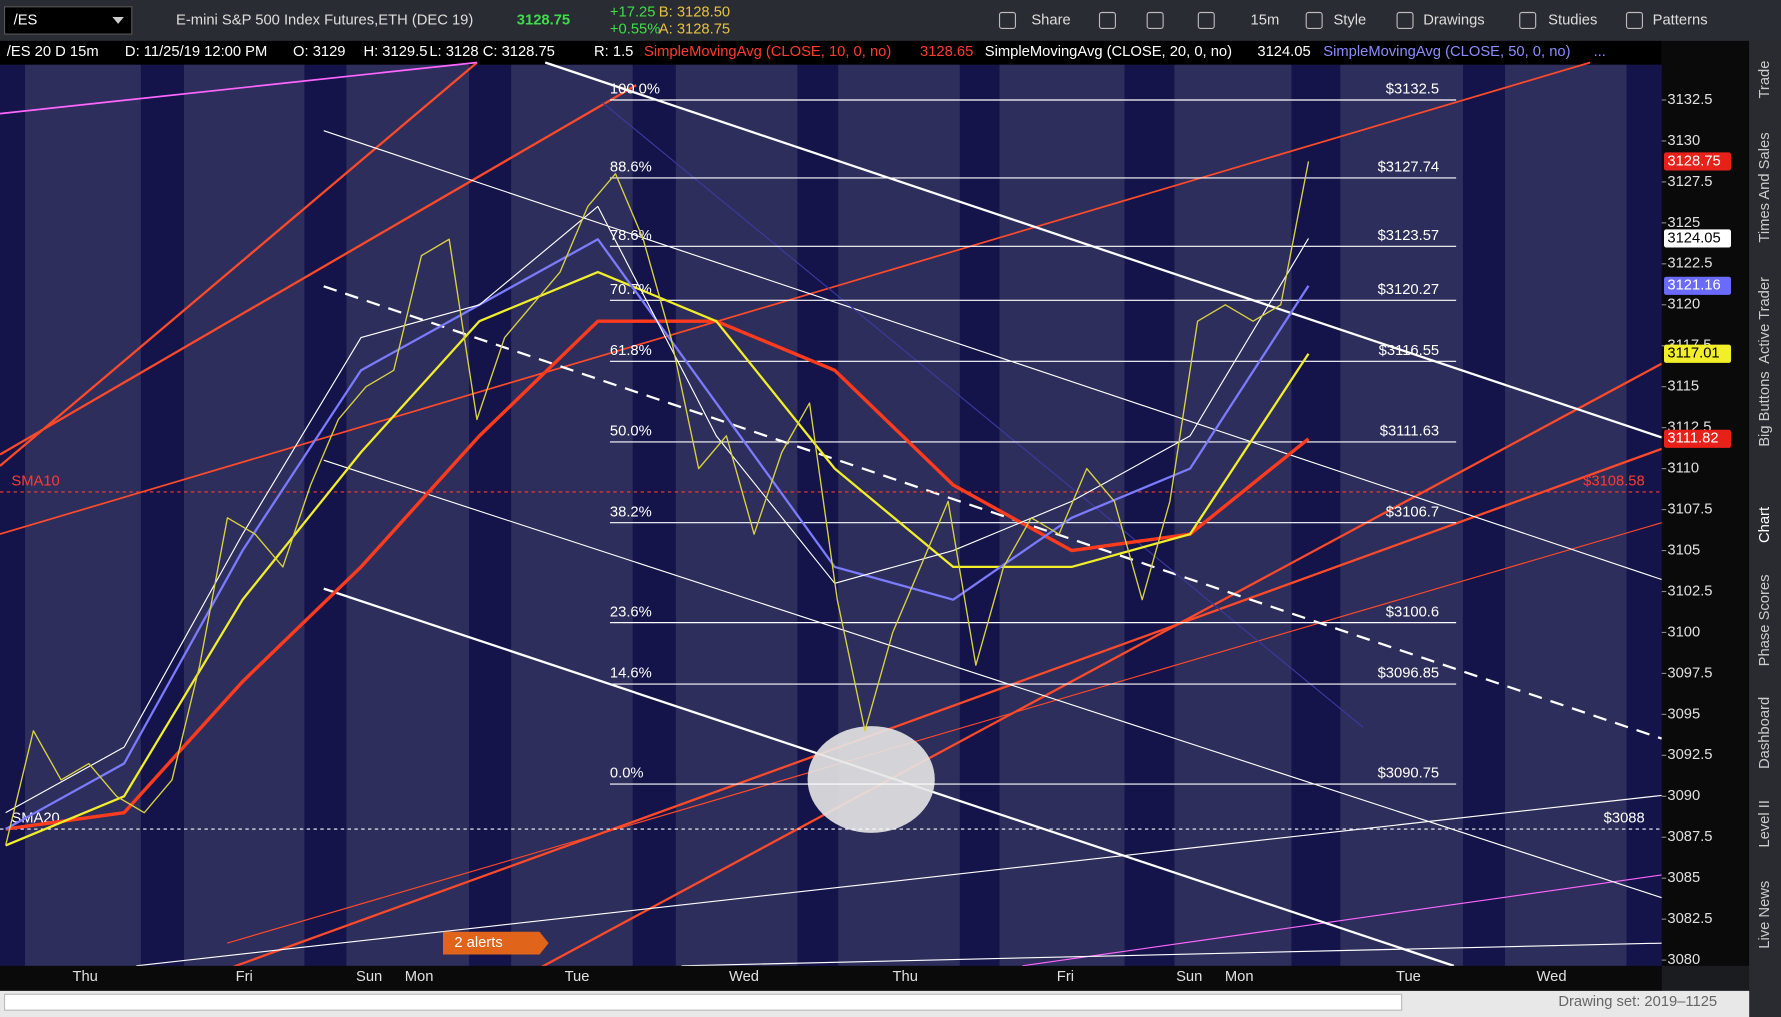 The image size is (1781, 1017). I want to click on side-tab: Dashboard, so click(1765, 733).